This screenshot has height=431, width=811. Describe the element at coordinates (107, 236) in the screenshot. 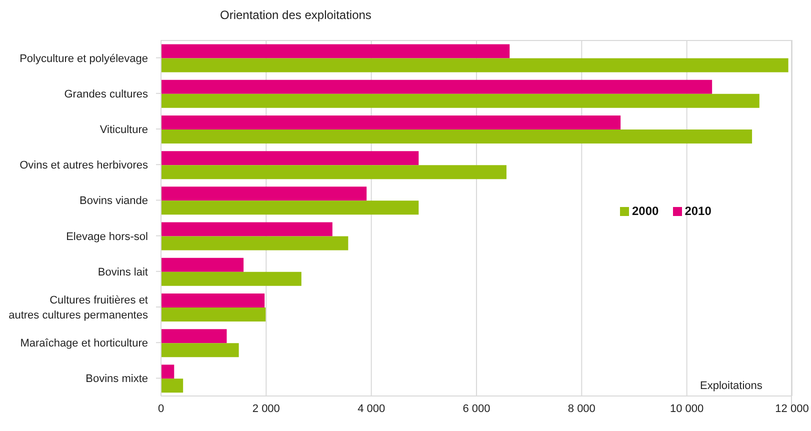

I see `y-tick-label: Elevage hors-sol` at that location.